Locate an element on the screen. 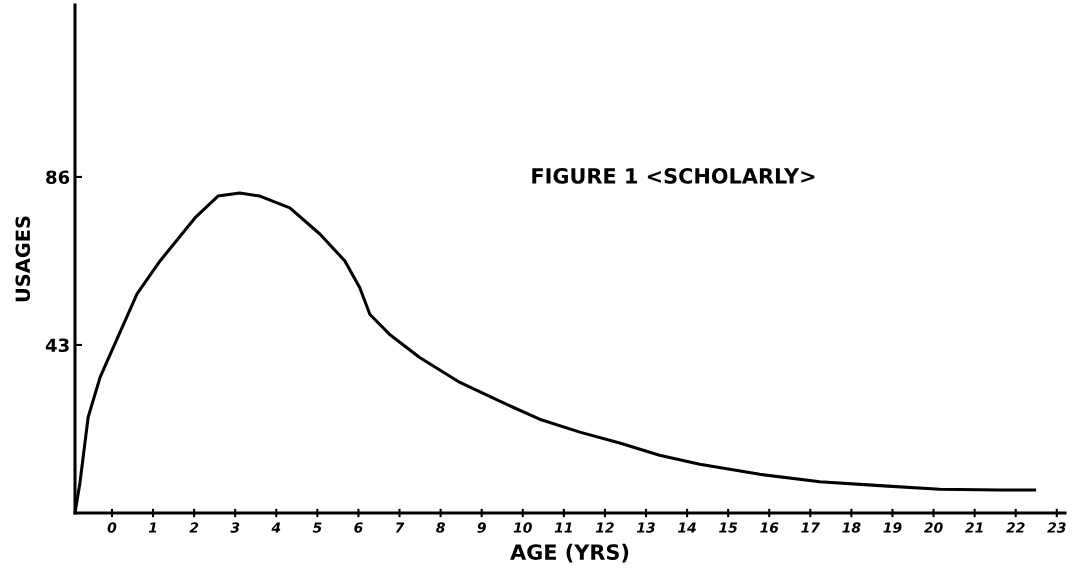  x-tick-label: 22 is located at coordinates (1015, 527).